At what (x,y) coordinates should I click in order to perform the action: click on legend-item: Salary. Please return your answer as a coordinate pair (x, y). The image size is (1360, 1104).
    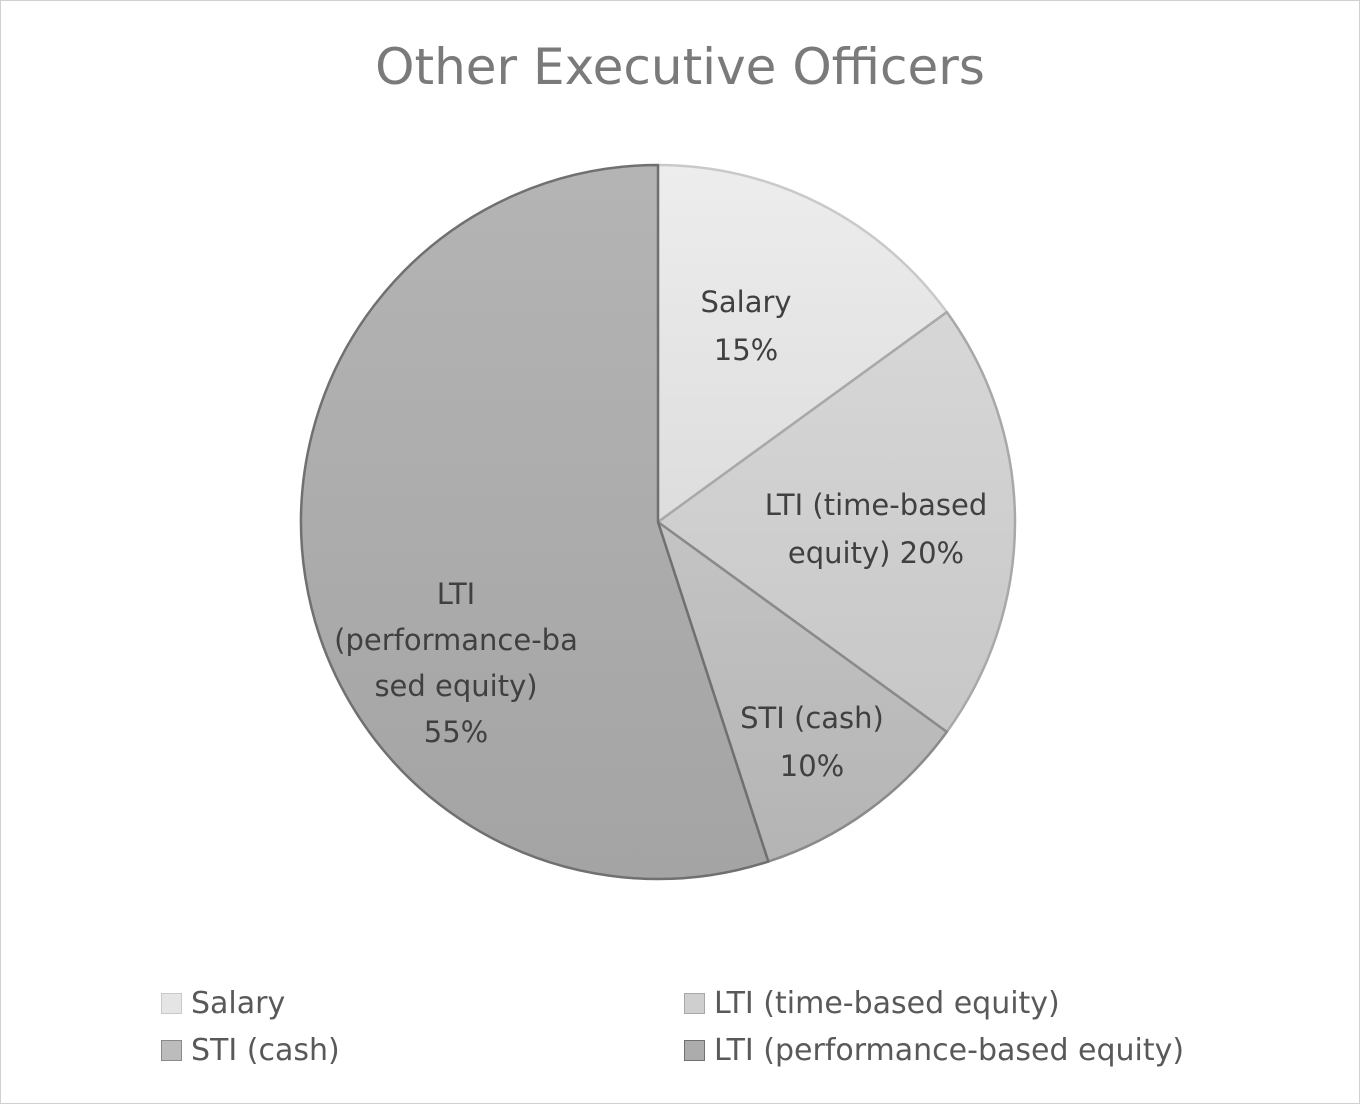
    Looking at the image, I should click on (223, 1003).